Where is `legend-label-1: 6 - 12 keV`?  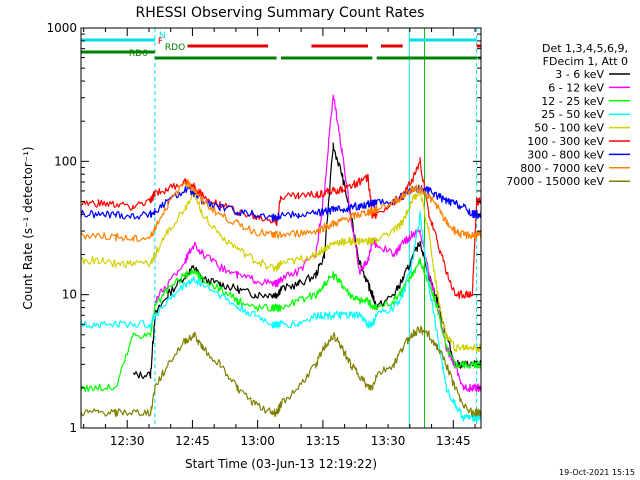 legend-label-1: 6 - 12 keV is located at coordinates (576, 87).